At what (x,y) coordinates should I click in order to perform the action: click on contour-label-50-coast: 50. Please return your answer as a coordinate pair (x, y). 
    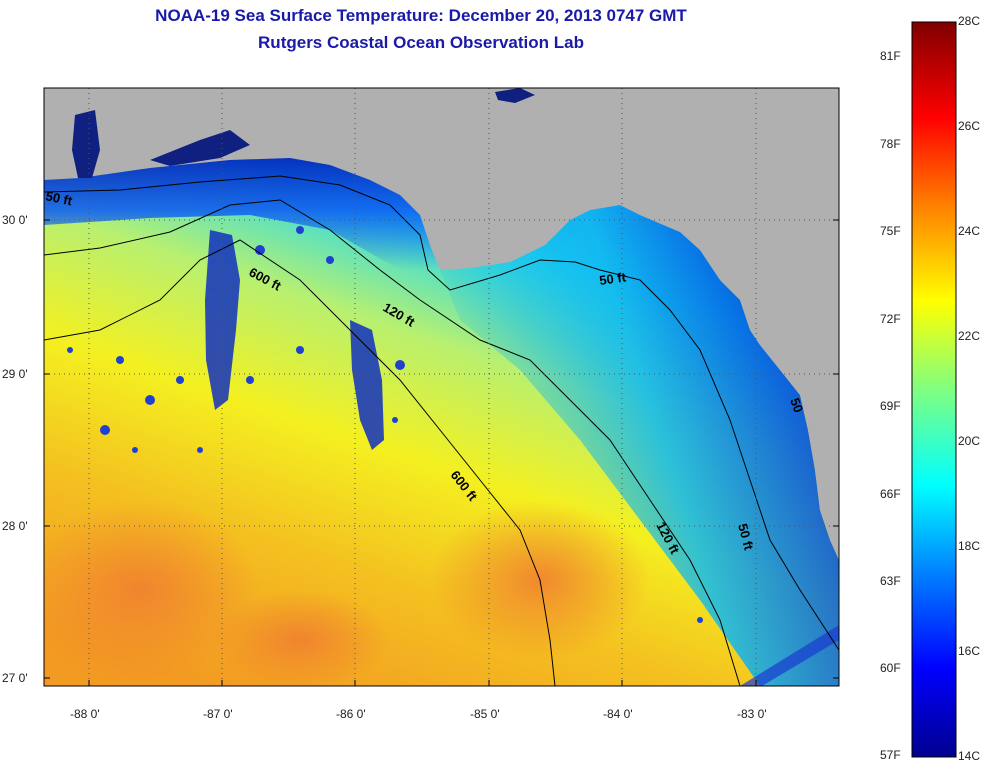
    Looking at the image, I should click on (796, 405).